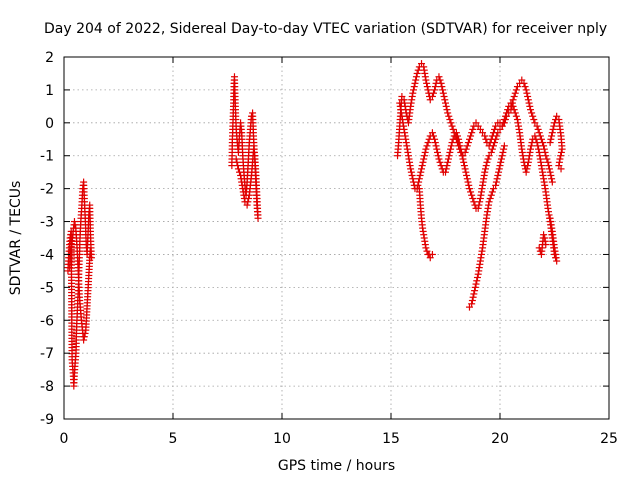  I want to click on y-tick-label: -9, so click(47, 420).